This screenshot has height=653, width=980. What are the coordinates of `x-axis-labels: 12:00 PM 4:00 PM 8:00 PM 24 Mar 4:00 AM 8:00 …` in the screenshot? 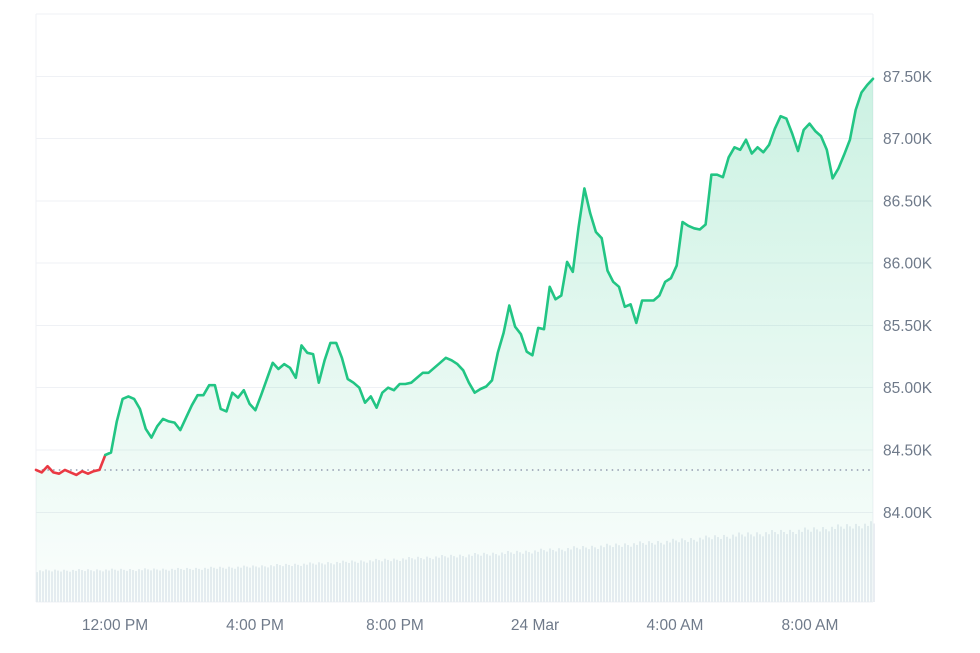 It's located at (460, 625).